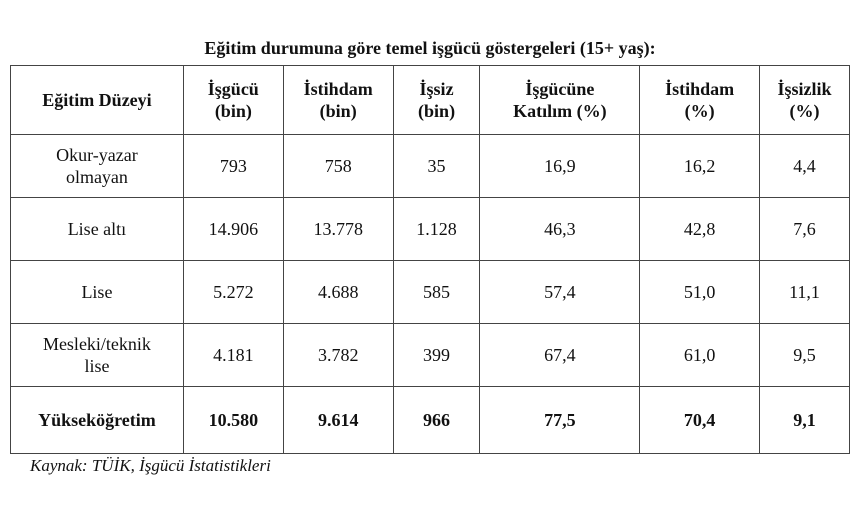 This screenshot has width=860, height=505. What do you see at coordinates (338, 100) in the screenshot?
I see `header-cell: İstihdam (bin)` at bounding box center [338, 100].